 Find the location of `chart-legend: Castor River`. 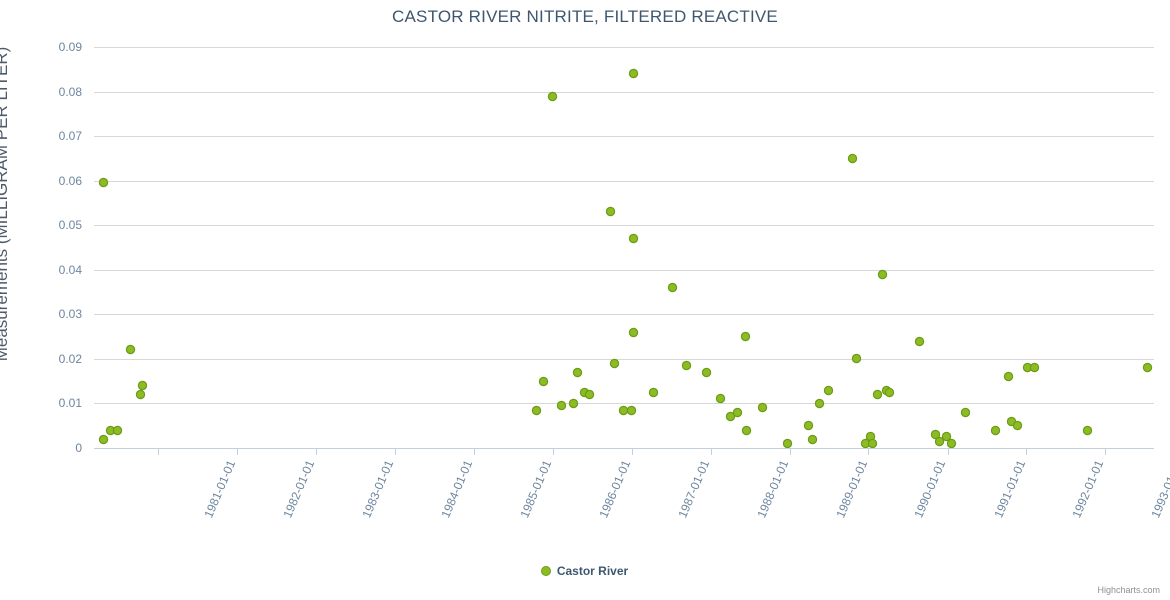

chart-legend: Castor River is located at coordinates (585, 571).